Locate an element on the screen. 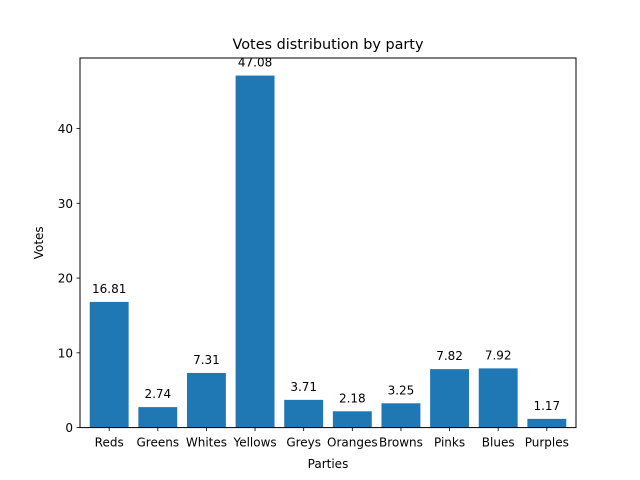 This screenshot has width=640, height=480. value-label-greys: 3.71 is located at coordinates (303, 387).